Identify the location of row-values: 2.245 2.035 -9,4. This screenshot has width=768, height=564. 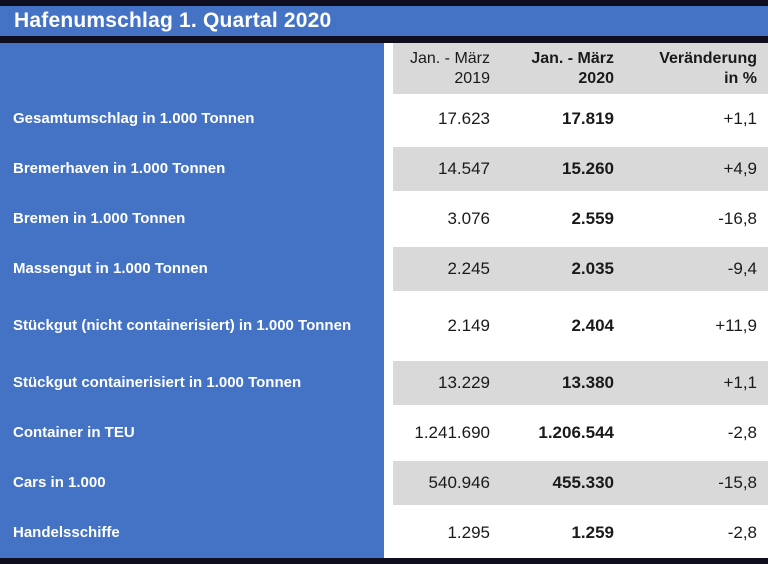
(580, 269).